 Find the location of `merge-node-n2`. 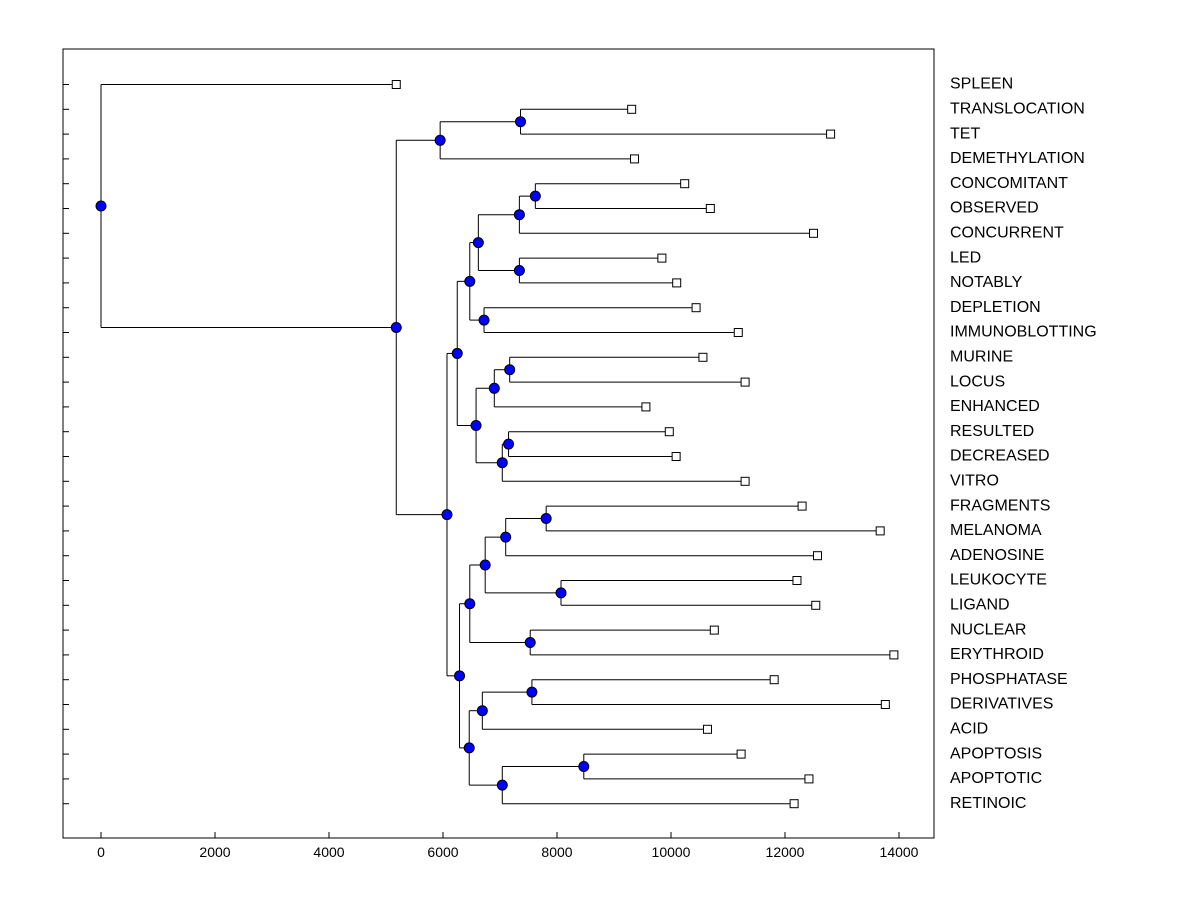

merge-node-n2 is located at coordinates (440, 140).